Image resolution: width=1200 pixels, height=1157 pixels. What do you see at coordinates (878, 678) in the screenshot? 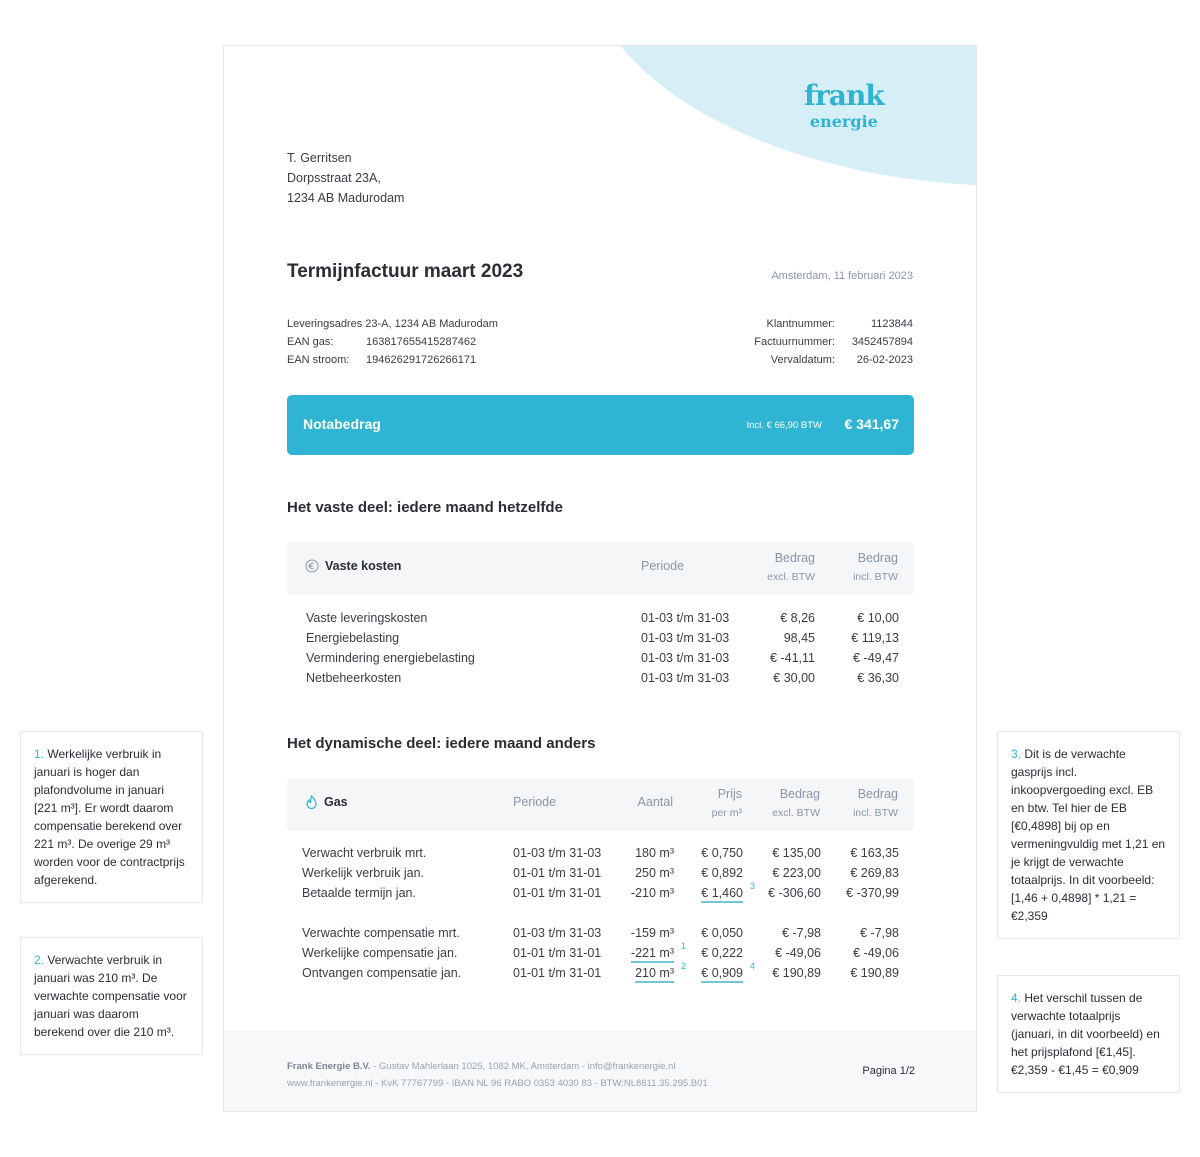
I see `row-bedrag-incl: € 36,30` at bounding box center [878, 678].